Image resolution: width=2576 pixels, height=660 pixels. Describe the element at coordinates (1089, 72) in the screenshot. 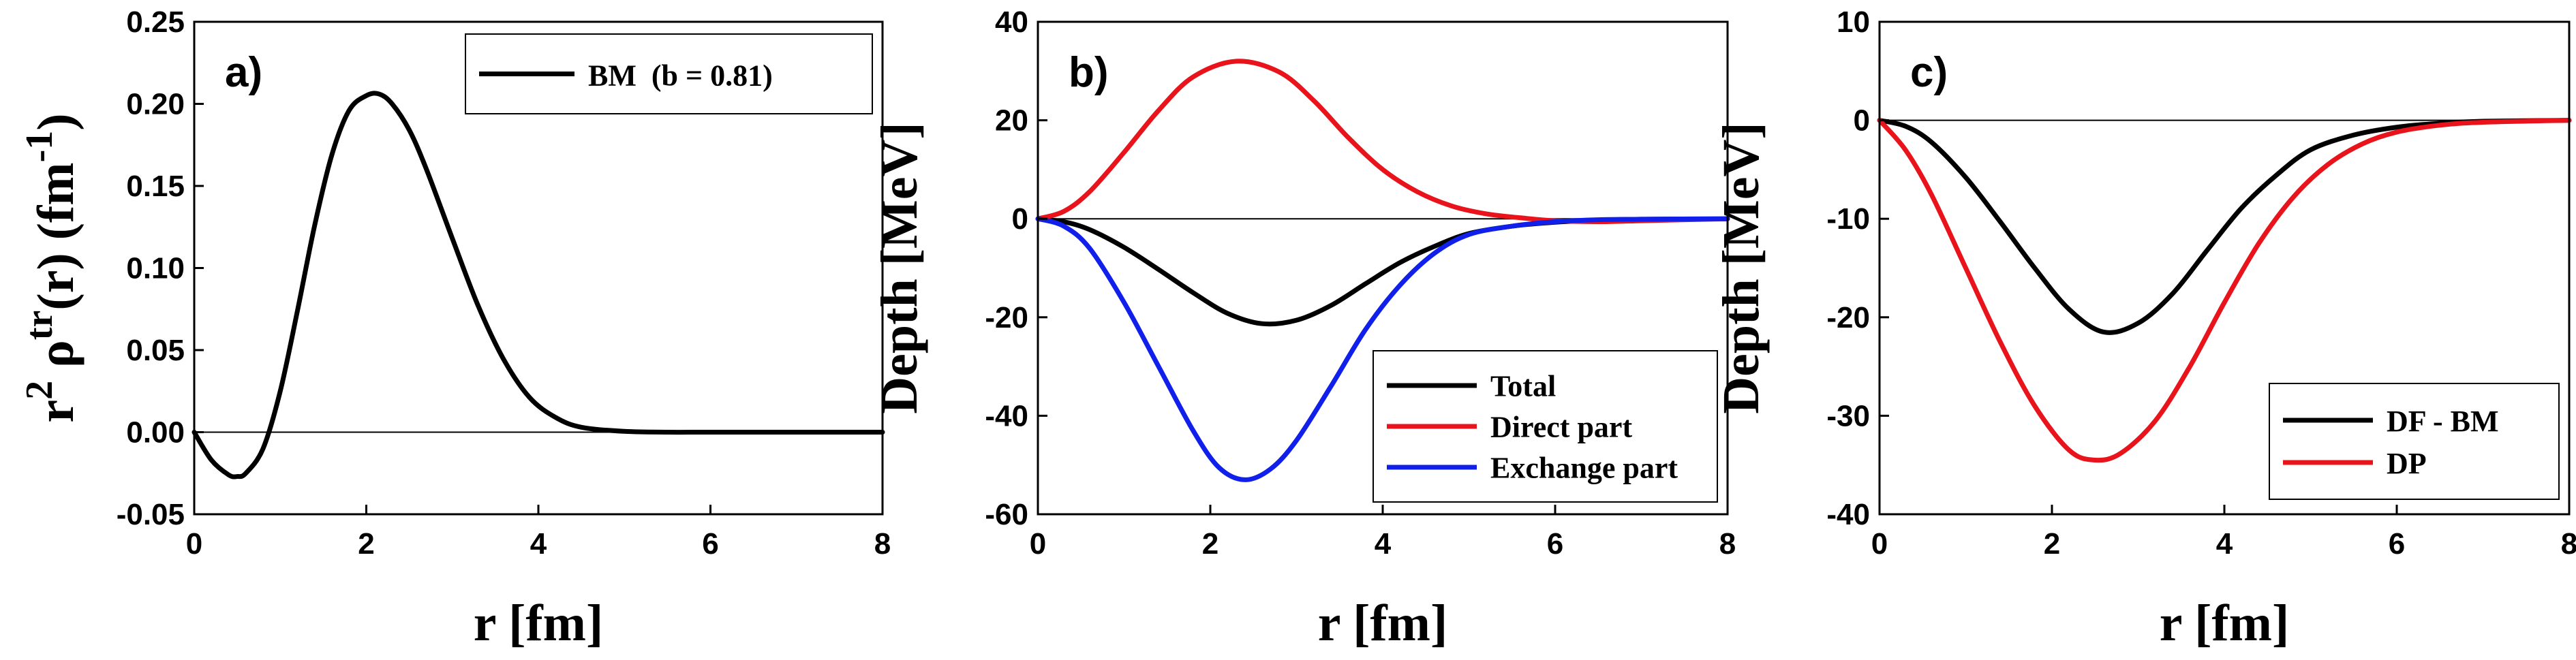

I see `panel-label: b)` at that location.